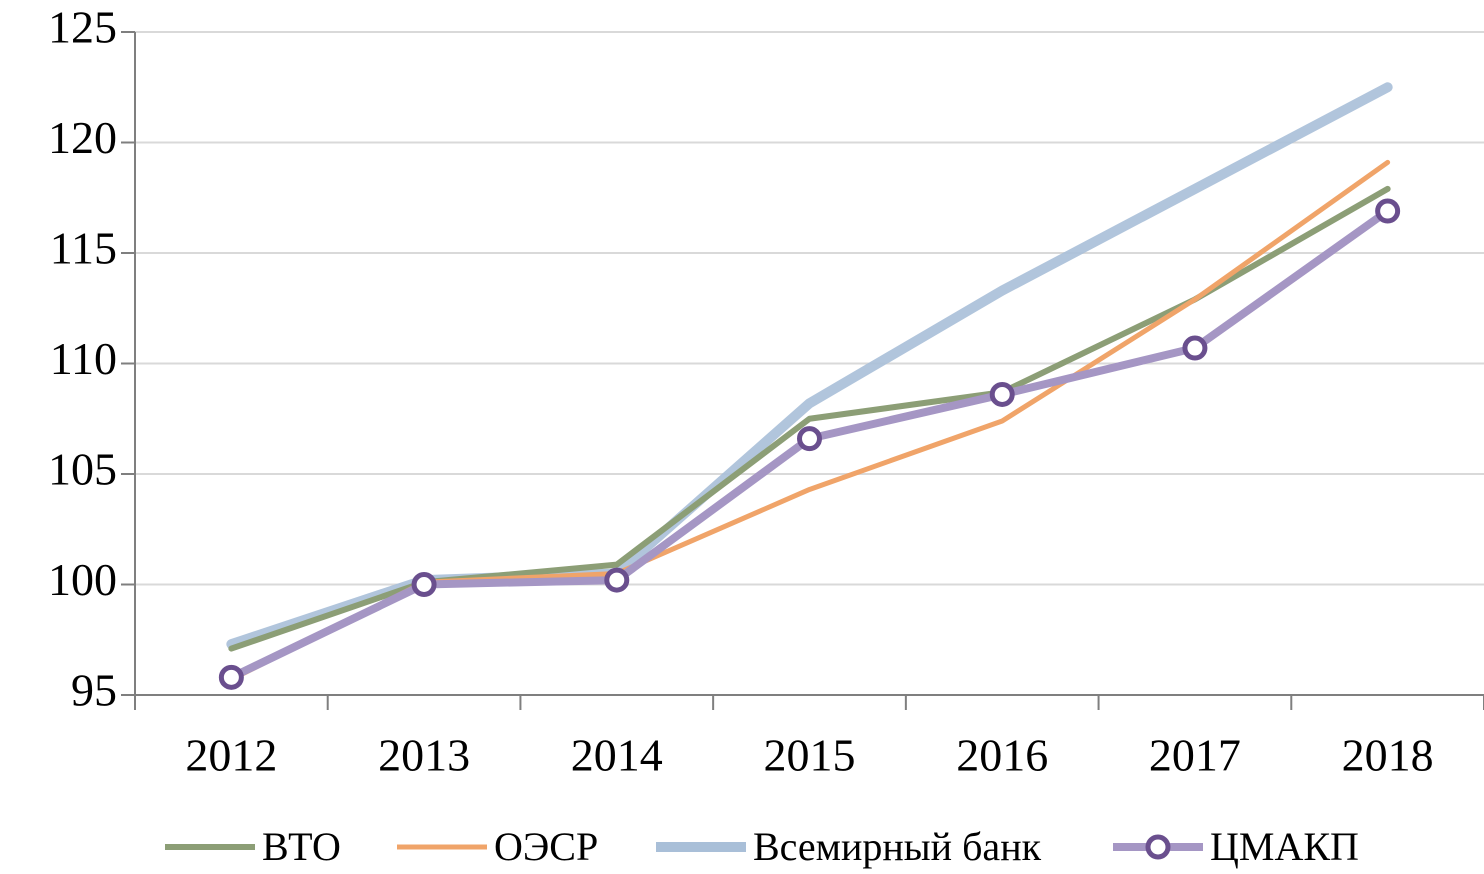 This screenshot has height=874, width=1484. I want to click on x-tick-label: 2017, so click(1195, 755).